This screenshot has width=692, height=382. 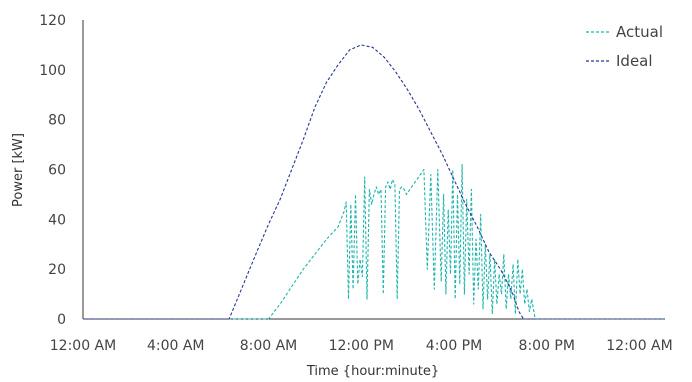 I want to click on legend-label-actual: Actual, so click(x=639, y=32).